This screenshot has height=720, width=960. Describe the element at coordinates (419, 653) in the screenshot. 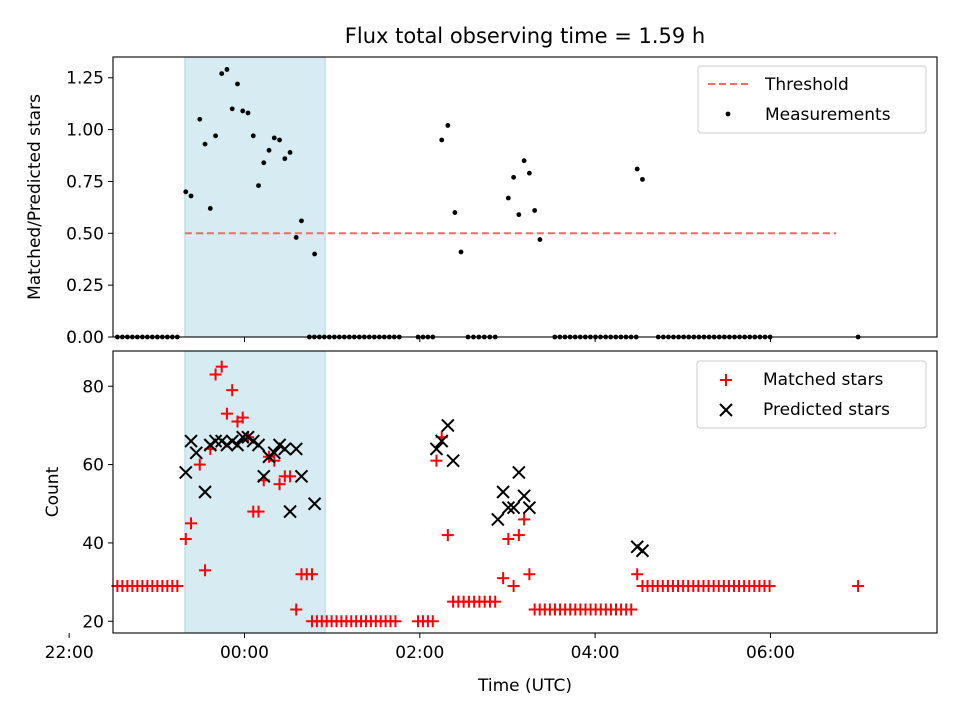

I see `x-tick-label: 02:00` at that location.